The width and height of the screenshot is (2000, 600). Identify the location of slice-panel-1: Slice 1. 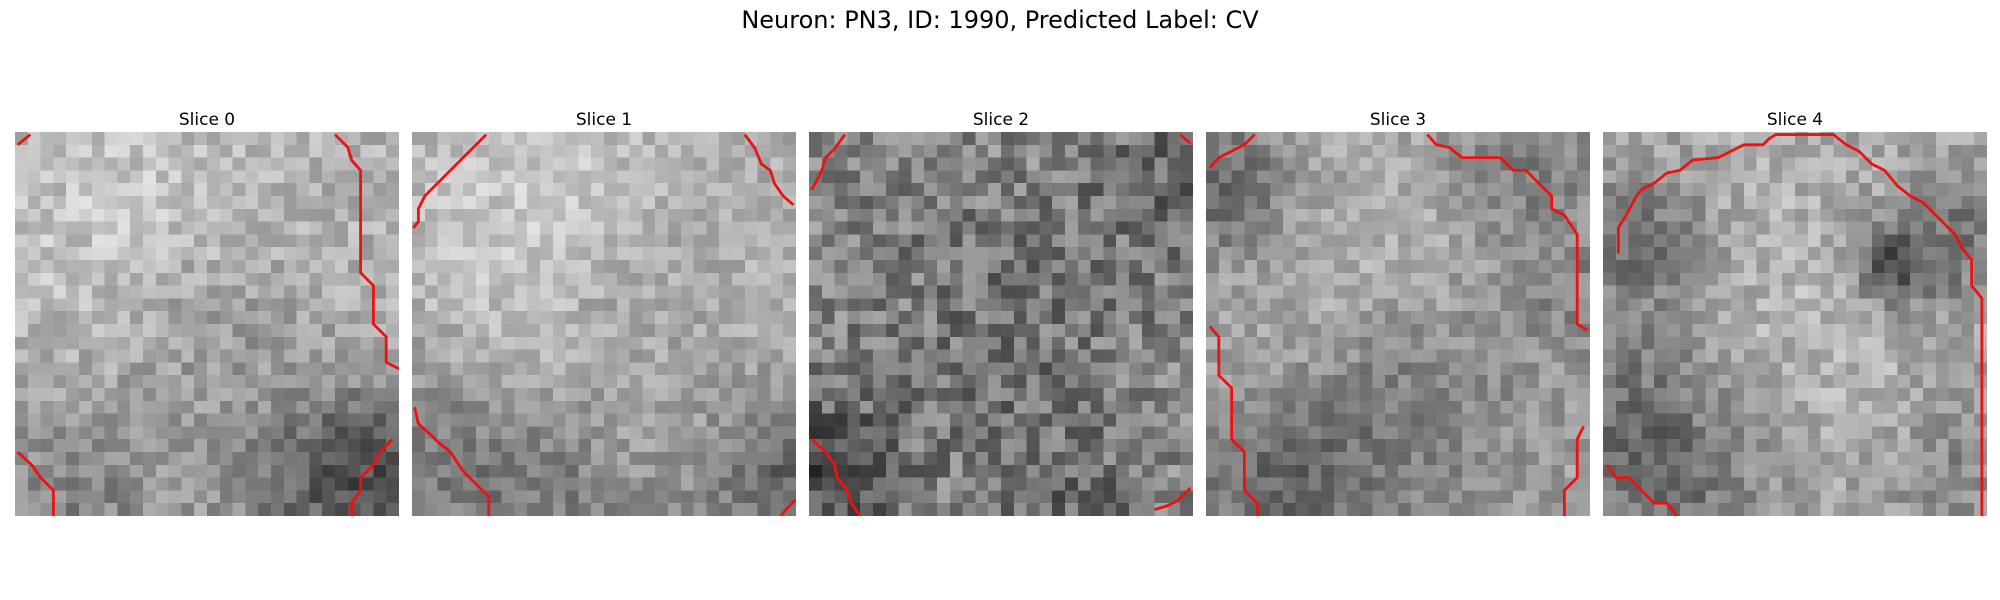
(604, 312).